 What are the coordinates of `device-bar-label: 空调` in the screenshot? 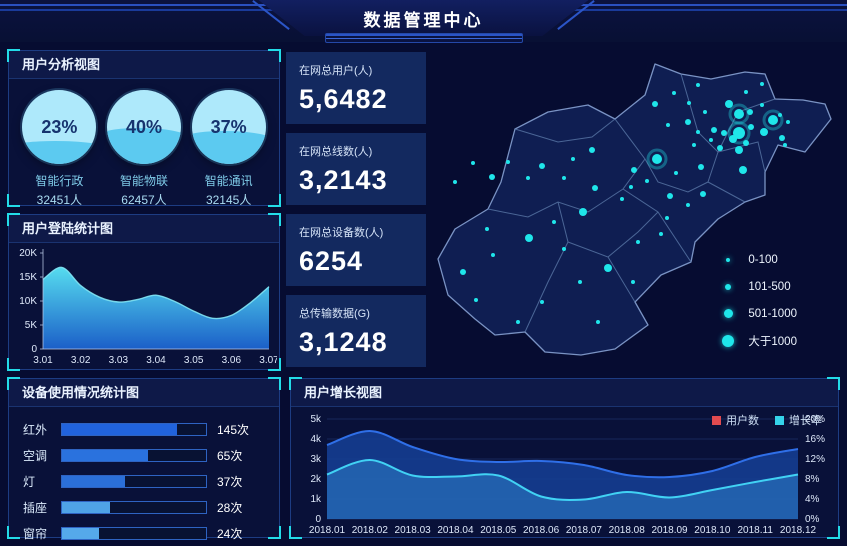 It's located at (35, 455).